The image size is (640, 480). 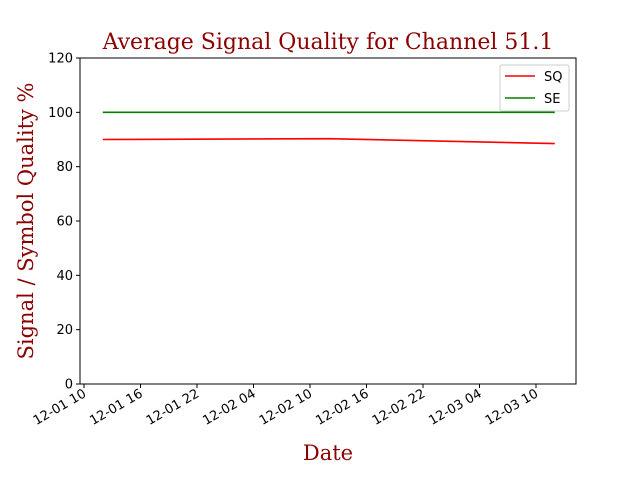 What do you see at coordinates (399, 407) in the screenshot?
I see `x-tick-label: 12-02 22` at bounding box center [399, 407].